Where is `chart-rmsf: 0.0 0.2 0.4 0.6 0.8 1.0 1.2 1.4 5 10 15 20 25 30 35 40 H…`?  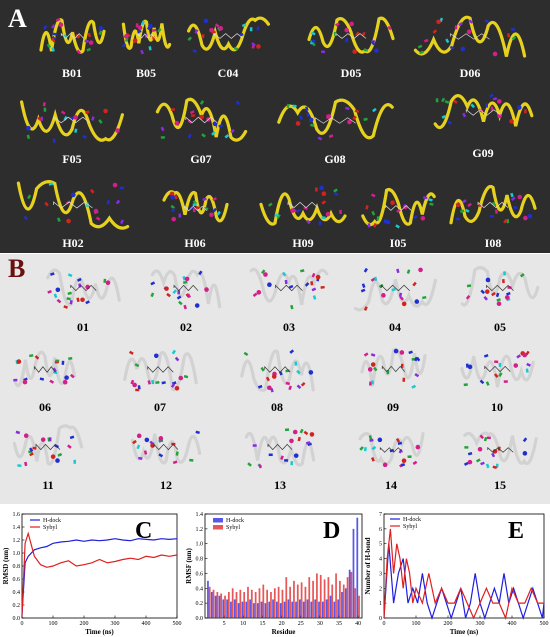
chart-rmsf: 0.0 0.2 0.4 0.6 0.8 1.0 1.2 1.4 5 10 15 20 25 30 35 40 H… is located at coordinates (274, 572).